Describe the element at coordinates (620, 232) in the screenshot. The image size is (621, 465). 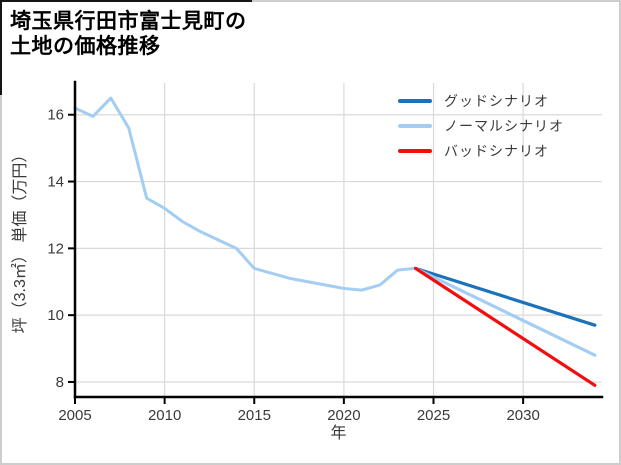
I see `page-border-right` at that location.